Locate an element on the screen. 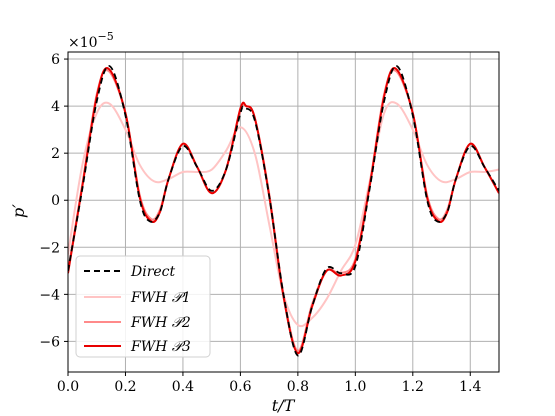  x-tick-label: 1.2 is located at coordinates (413, 387).